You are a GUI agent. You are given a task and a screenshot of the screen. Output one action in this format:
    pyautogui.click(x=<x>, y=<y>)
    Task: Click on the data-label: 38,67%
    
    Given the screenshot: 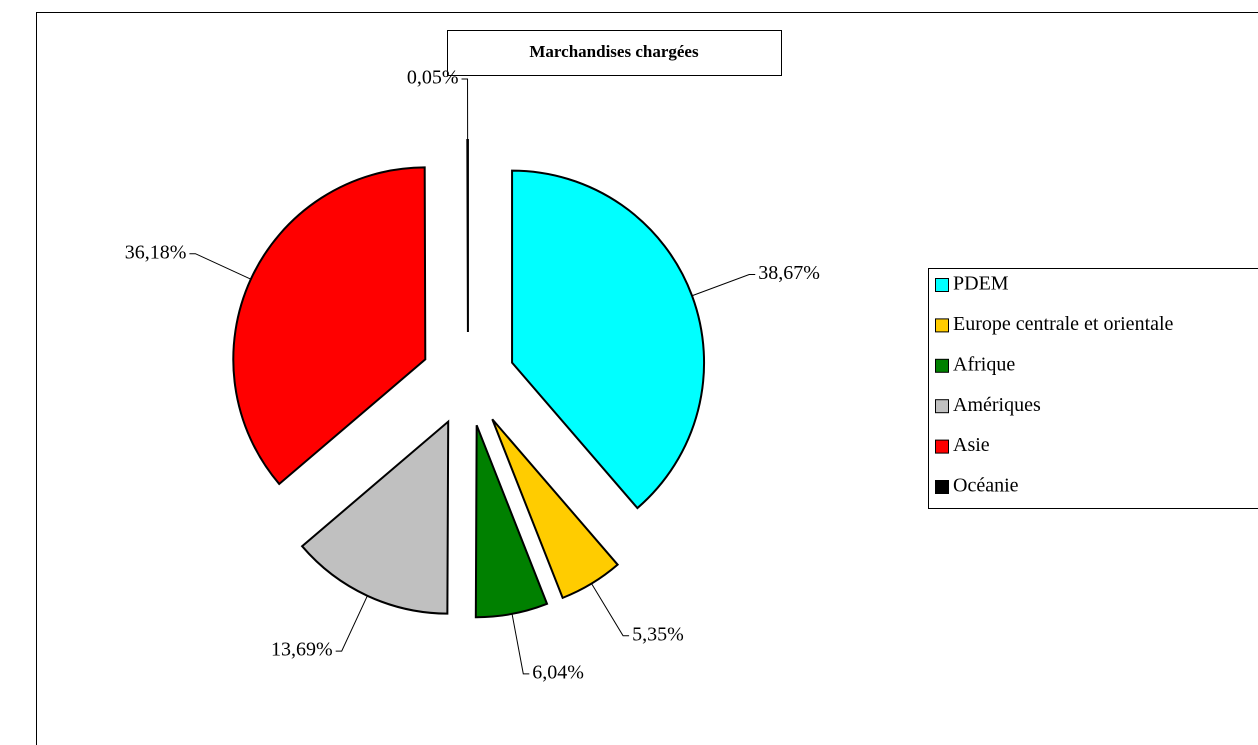 What is the action you would take?
    pyautogui.click(x=789, y=273)
    